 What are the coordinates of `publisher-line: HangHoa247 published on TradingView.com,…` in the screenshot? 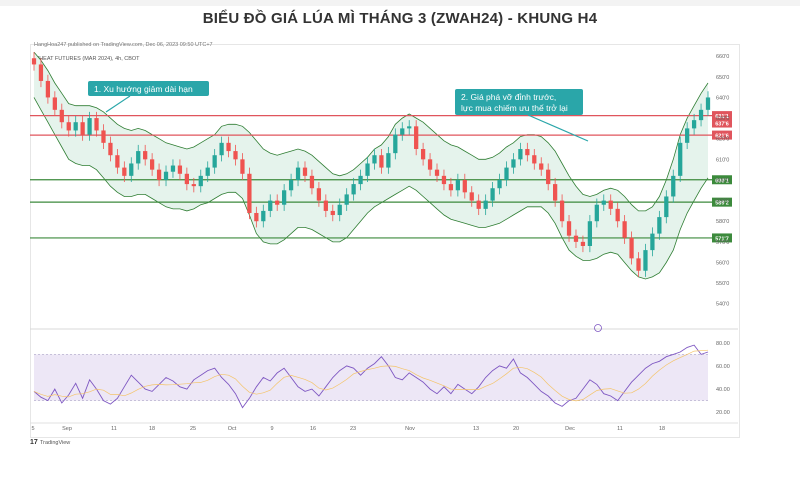 It's located at (123, 45).